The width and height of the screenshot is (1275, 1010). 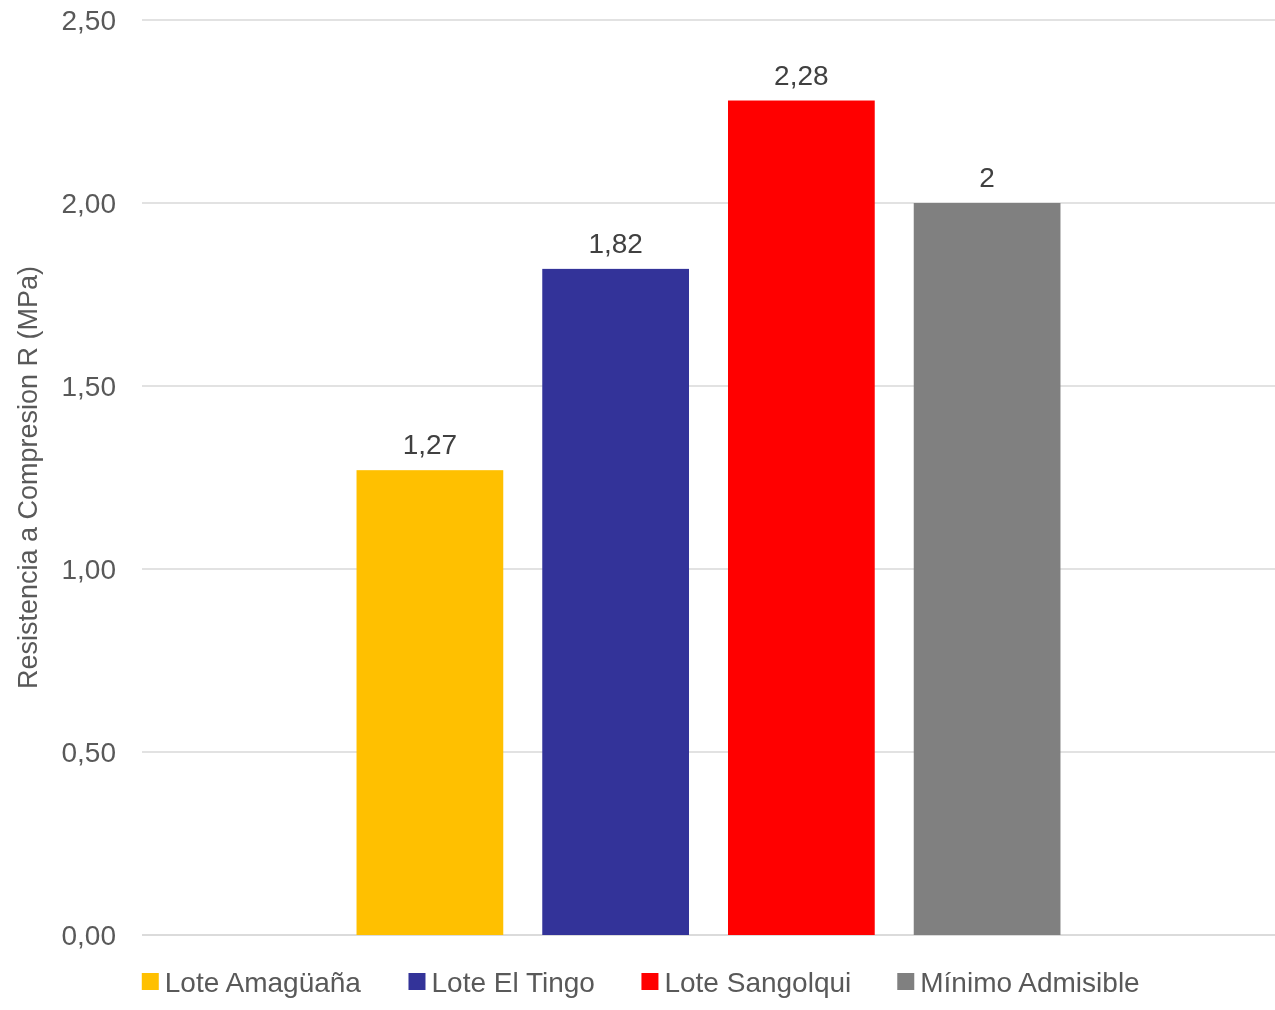 What do you see at coordinates (88, 569) in the screenshot?
I see `y-tick-label: 1,00` at bounding box center [88, 569].